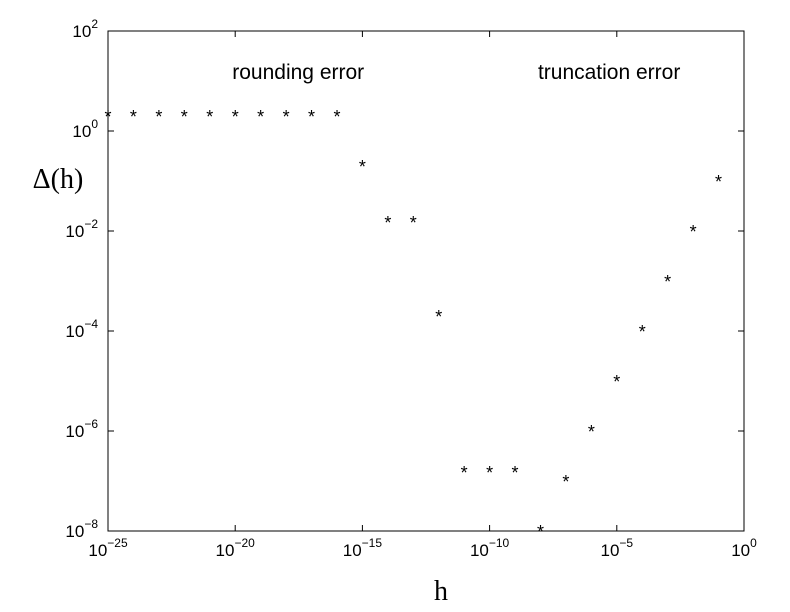  I want to click on y-tick-label: 10⁻⁴, so click(81, 329).